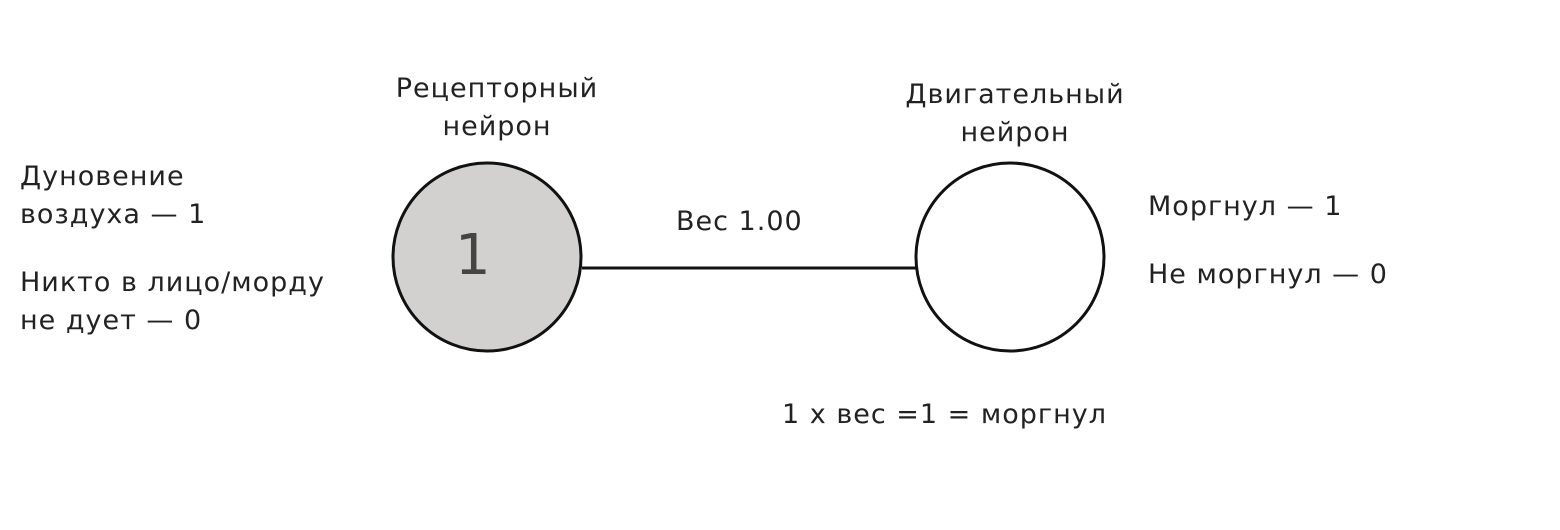 The width and height of the screenshot is (1560, 530). What do you see at coordinates (739, 221) in the screenshot?
I see `weight-label: Вес 1.00` at bounding box center [739, 221].